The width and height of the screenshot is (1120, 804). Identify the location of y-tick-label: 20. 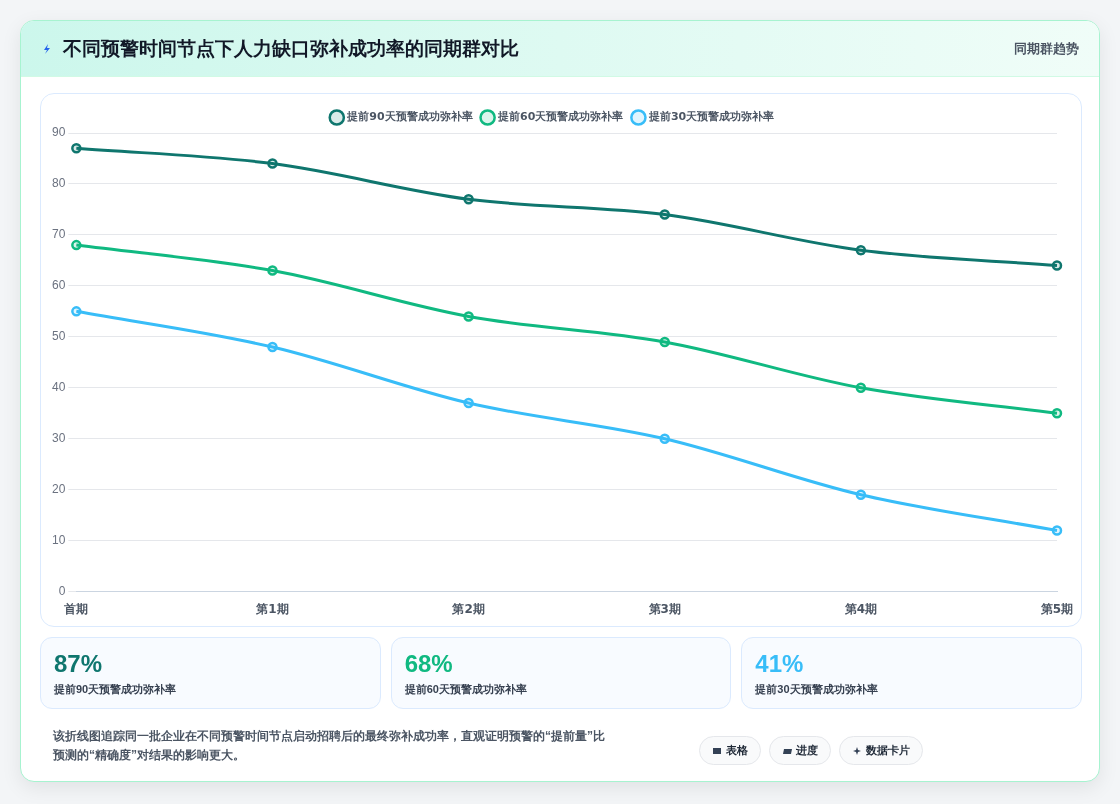
(58, 489).